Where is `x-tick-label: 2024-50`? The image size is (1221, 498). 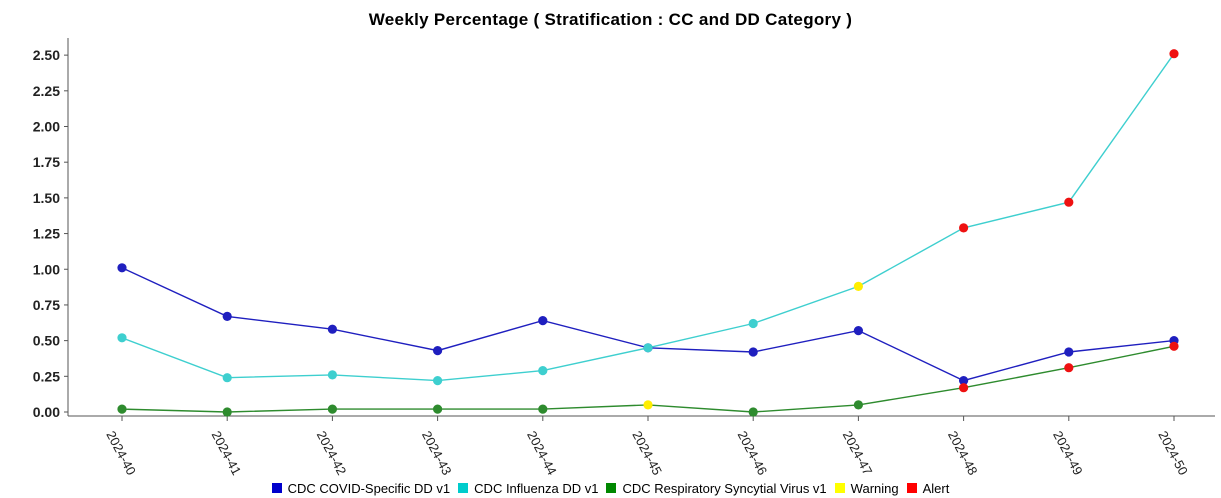
x-tick-label: 2024-50 is located at coordinates (1173, 452).